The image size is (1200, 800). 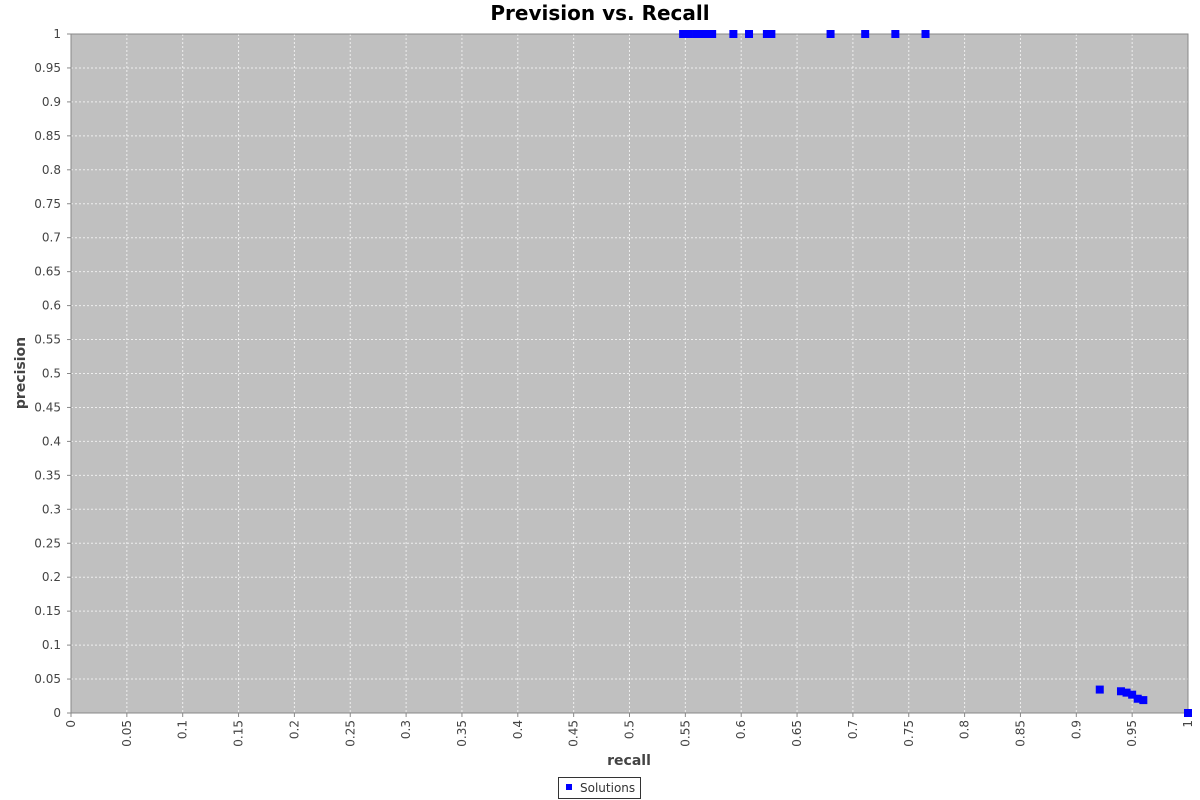 I want to click on y-tick-label: 0.1, so click(x=51, y=645).